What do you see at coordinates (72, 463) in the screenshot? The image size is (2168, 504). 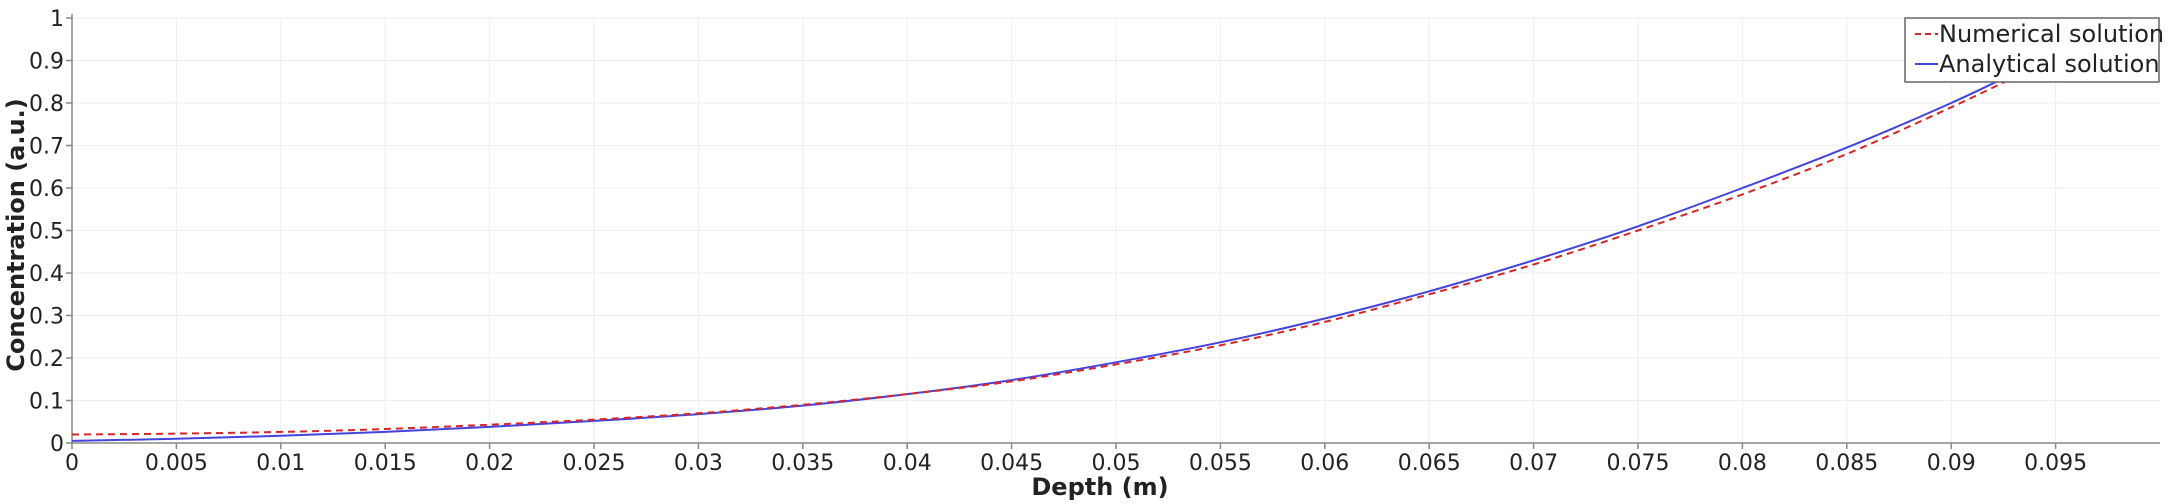 I see `x-tick-label: 0` at bounding box center [72, 463].